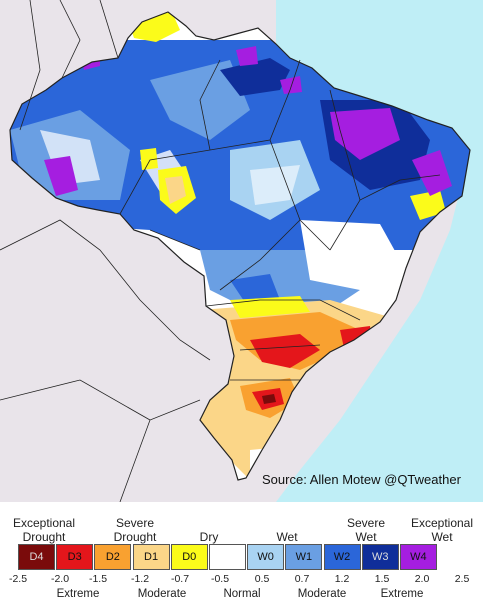 The height and width of the screenshot is (608, 483). What do you see at coordinates (60, 579) in the screenshot?
I see `legend-tick: -2.0` at bounding box center [60, 579].